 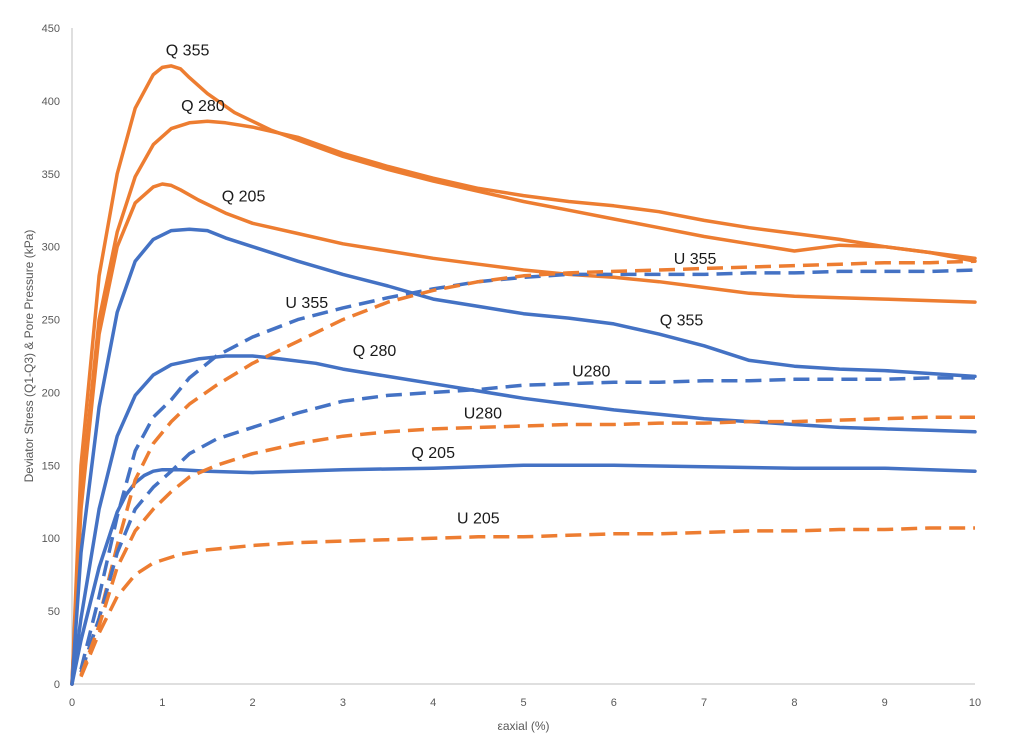 I want to click on y-tick-label: 350, so click(x=51, y=175).